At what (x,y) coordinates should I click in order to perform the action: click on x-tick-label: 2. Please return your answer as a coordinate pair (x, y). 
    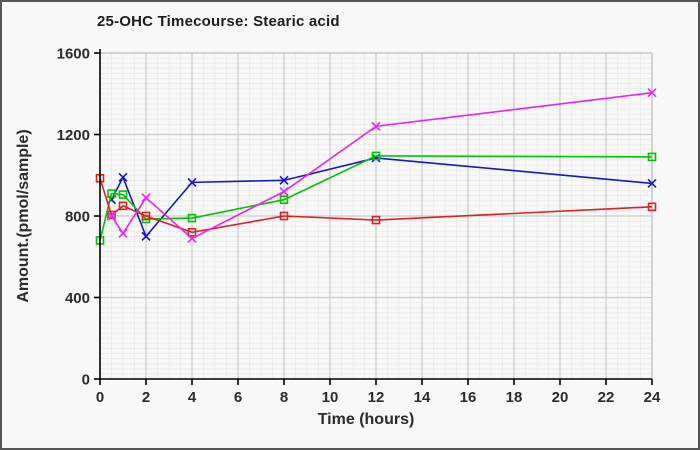
    Looking at the image, I should click on (146, 397).